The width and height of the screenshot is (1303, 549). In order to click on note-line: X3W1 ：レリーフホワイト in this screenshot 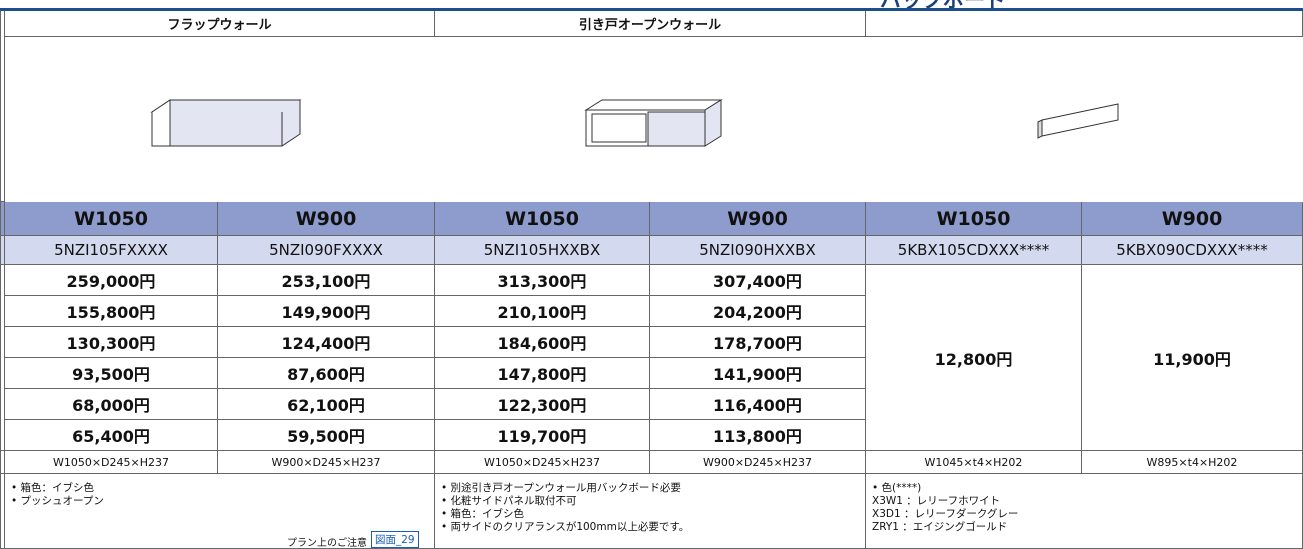, I will do `click(936, 501)`.